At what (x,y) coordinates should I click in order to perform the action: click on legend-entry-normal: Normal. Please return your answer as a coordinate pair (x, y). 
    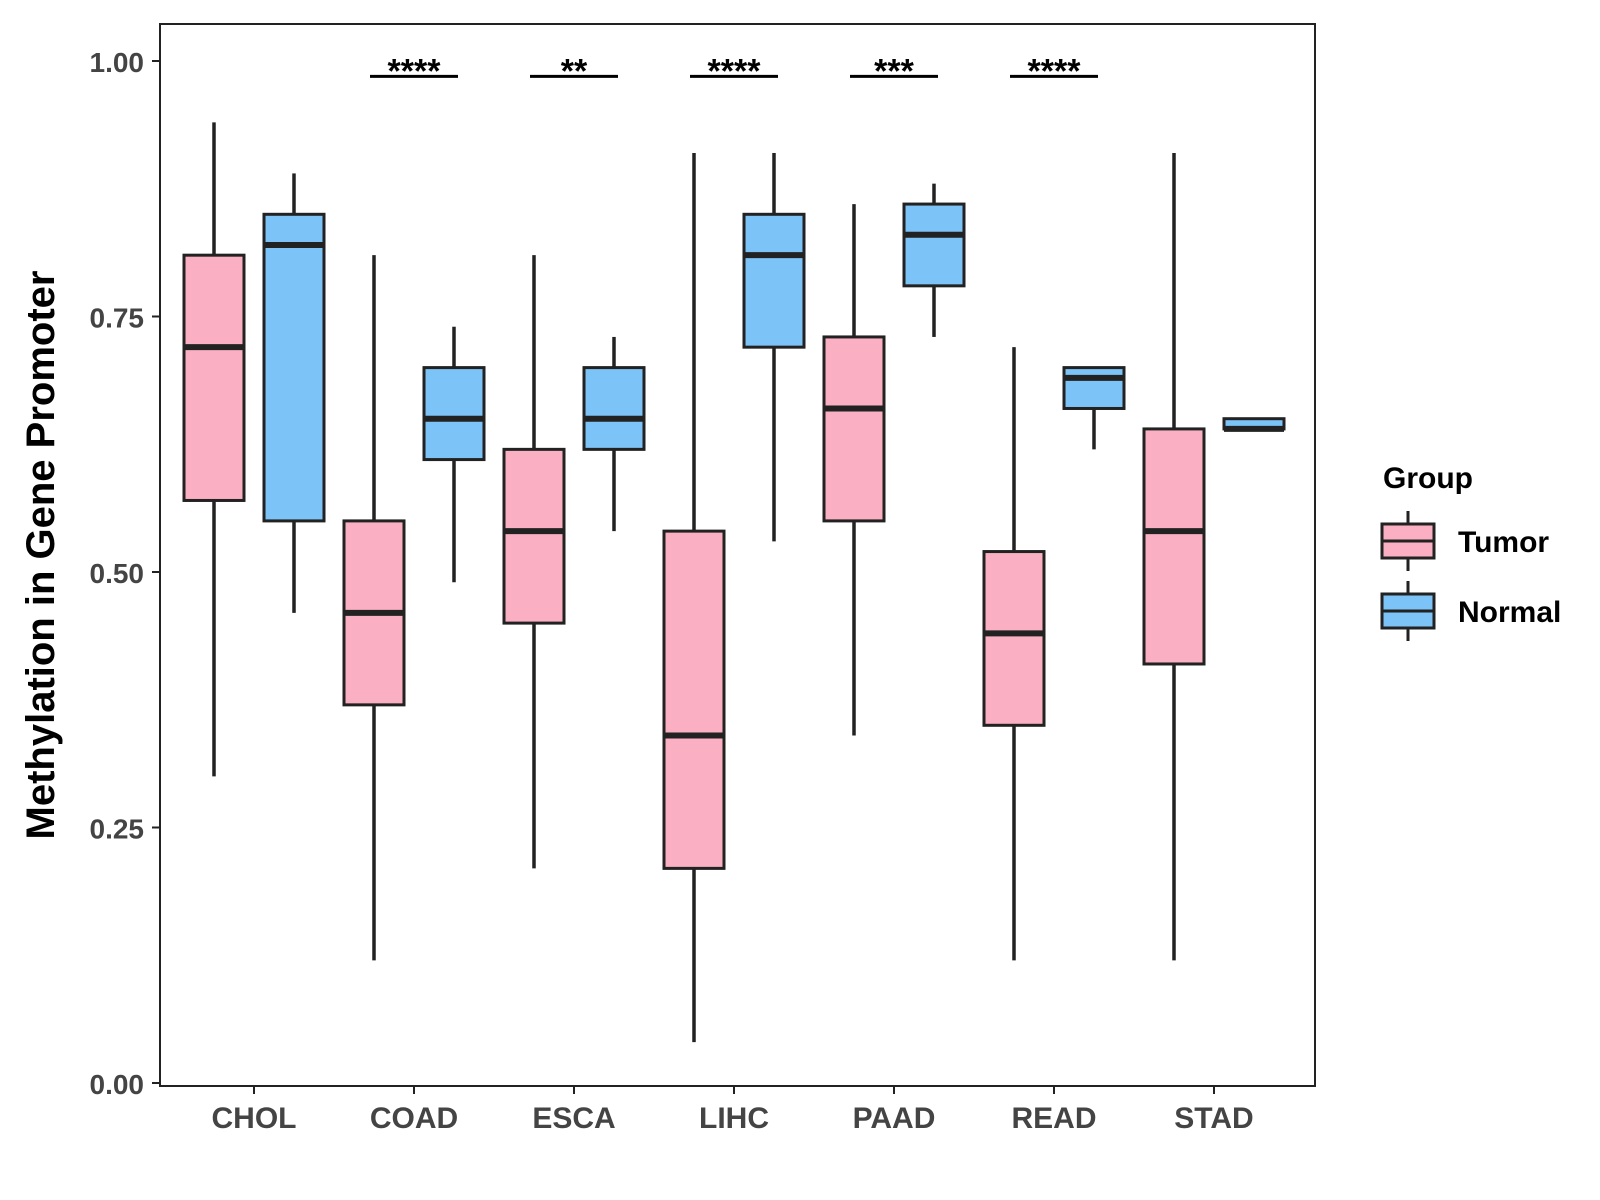
    Looking at the image, I should click on (1470, 611).